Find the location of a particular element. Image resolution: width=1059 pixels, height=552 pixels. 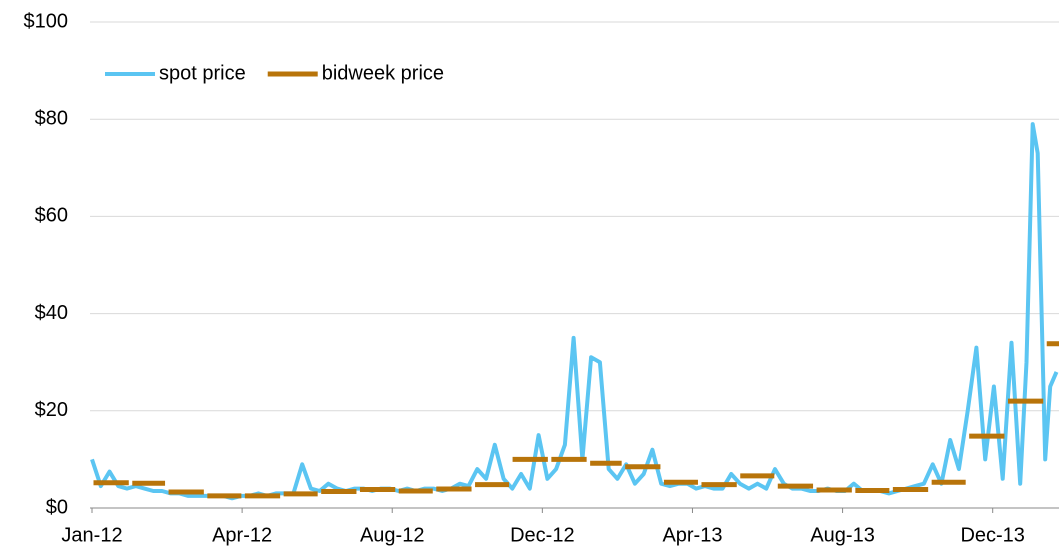

x-tick-label: Dec-12 is located at coordinates (542, 535).